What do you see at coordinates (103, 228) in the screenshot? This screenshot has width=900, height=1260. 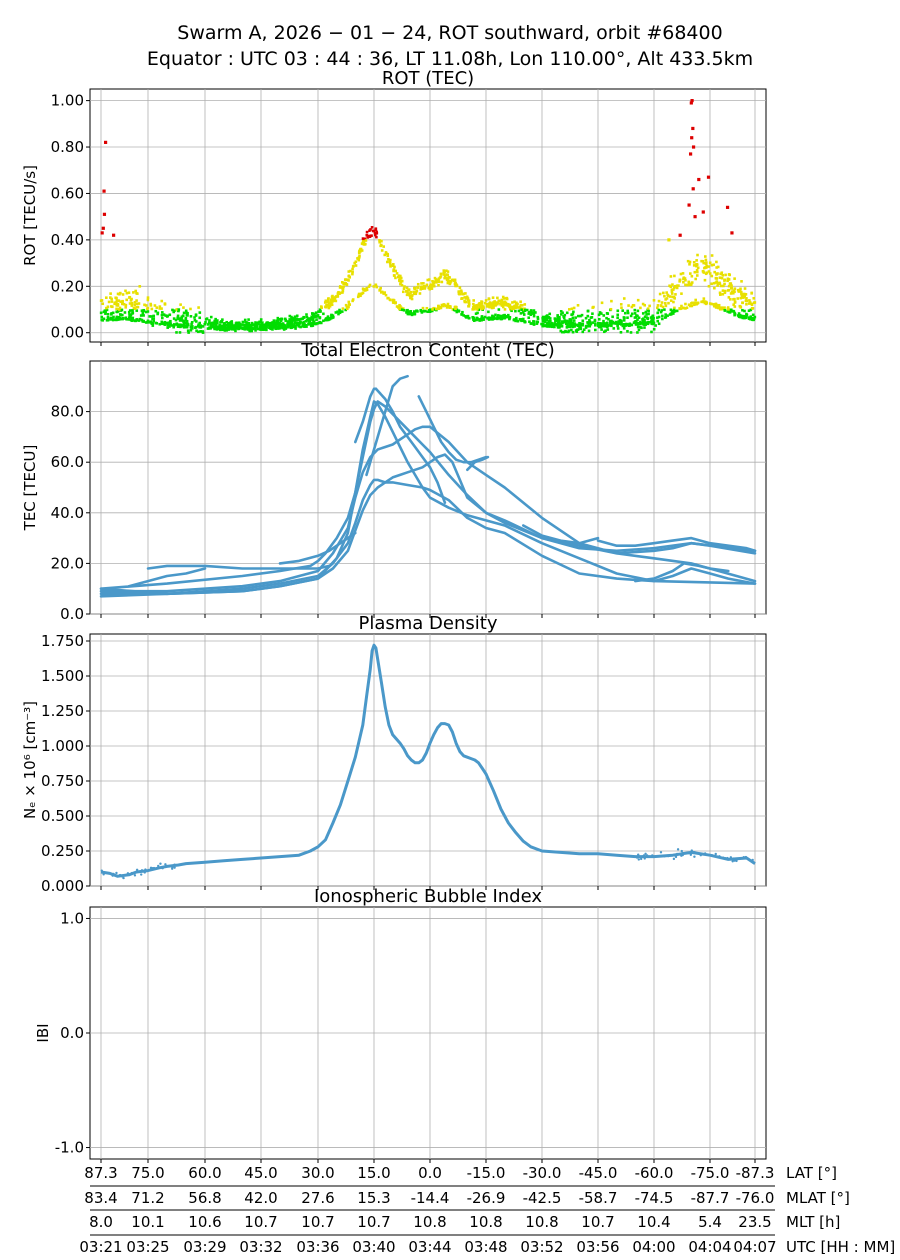 I see `rot-spike-point` at bounding box center [103, 228].